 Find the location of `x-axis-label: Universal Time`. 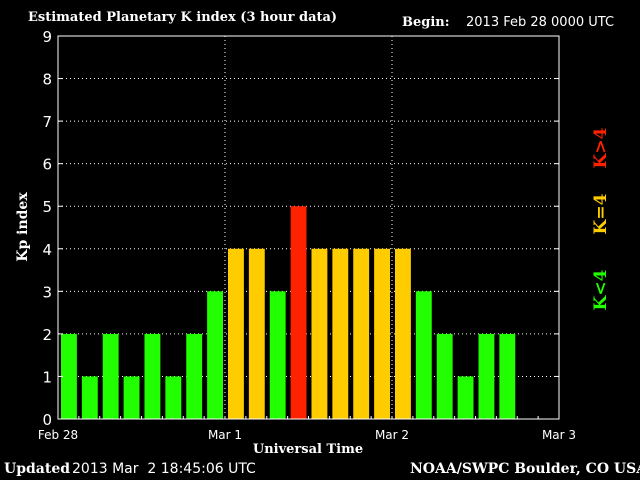

x-axis-label: Universal Time is located at coordinates (308, 449).